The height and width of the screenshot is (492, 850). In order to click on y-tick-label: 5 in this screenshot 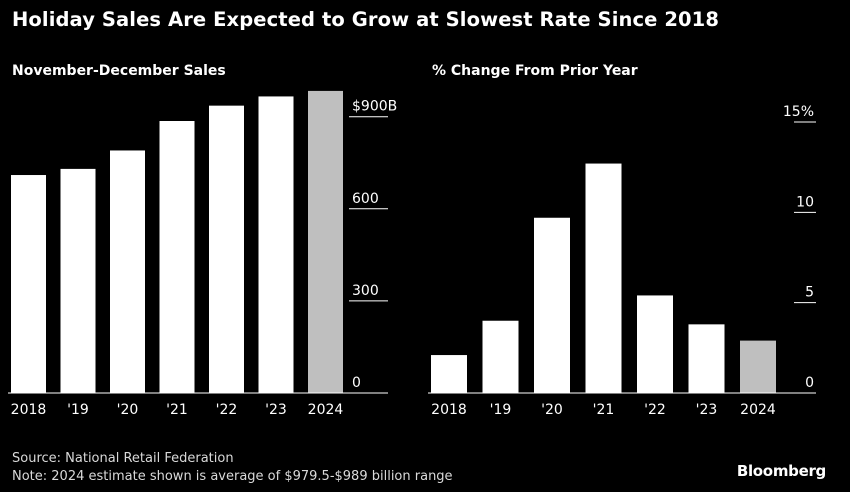, I will do `click(809, 293)`.